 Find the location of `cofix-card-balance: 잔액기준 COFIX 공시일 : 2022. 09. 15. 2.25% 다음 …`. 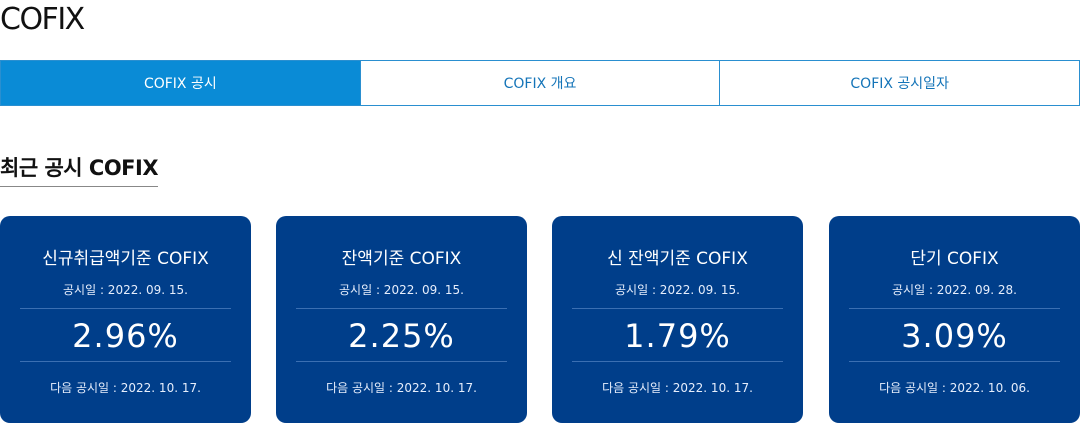

cofix-card-balance: 잔액기준 COFIX 공시일 : 2022. 09. 15. 2.25% 다음 … is located at coordinates (401, 319).